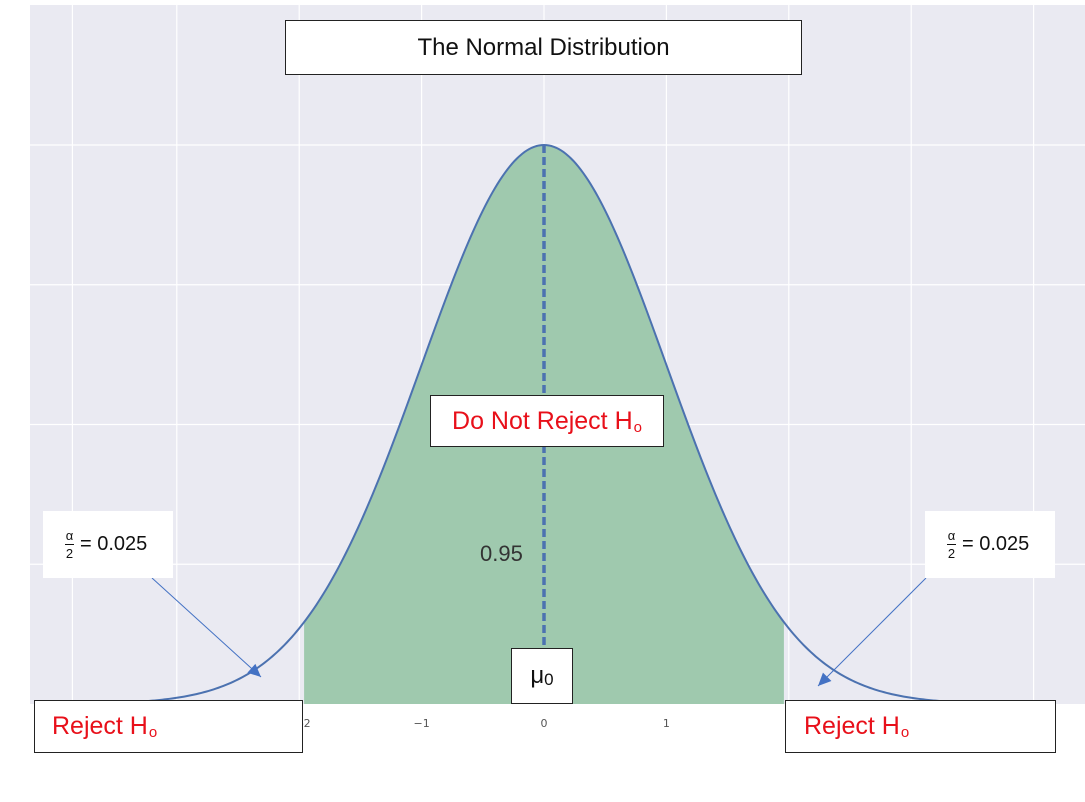 Image resolution: width=1085 pixels, height=802 pixels. Describe the element at coordinates (206, 627) in the screenshot. I see `arrow-left-tail` at that location.